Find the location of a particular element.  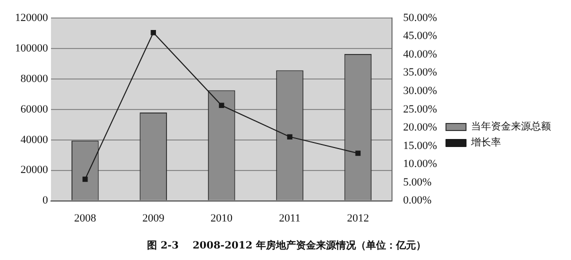

y2-tick-label: 0.00% is located at coordinates (417, 200).